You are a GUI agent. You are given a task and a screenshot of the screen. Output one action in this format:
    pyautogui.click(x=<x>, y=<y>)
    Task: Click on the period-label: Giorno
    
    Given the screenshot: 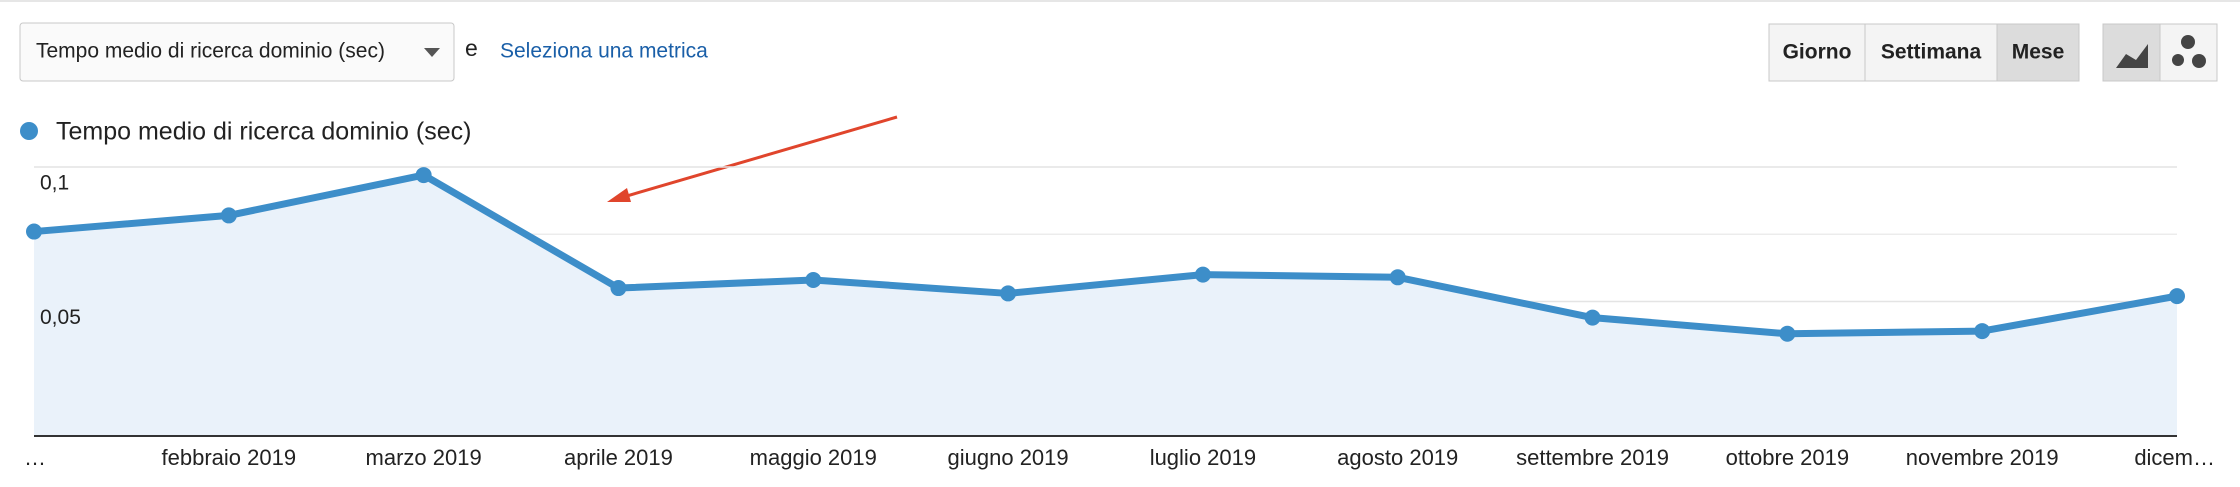 What is the action you would take?
    pyautogui.click(x=1817, y=52)
    